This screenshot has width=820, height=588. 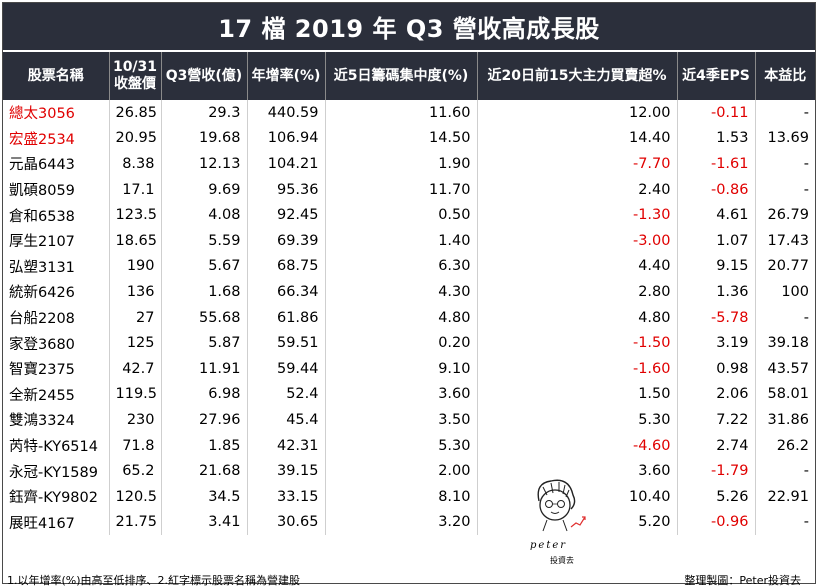 What do you see at coordinates (400, 394) in the screenshot?
I see `chip-concentration-cell: 3.60` at bounding box center [400, 394].